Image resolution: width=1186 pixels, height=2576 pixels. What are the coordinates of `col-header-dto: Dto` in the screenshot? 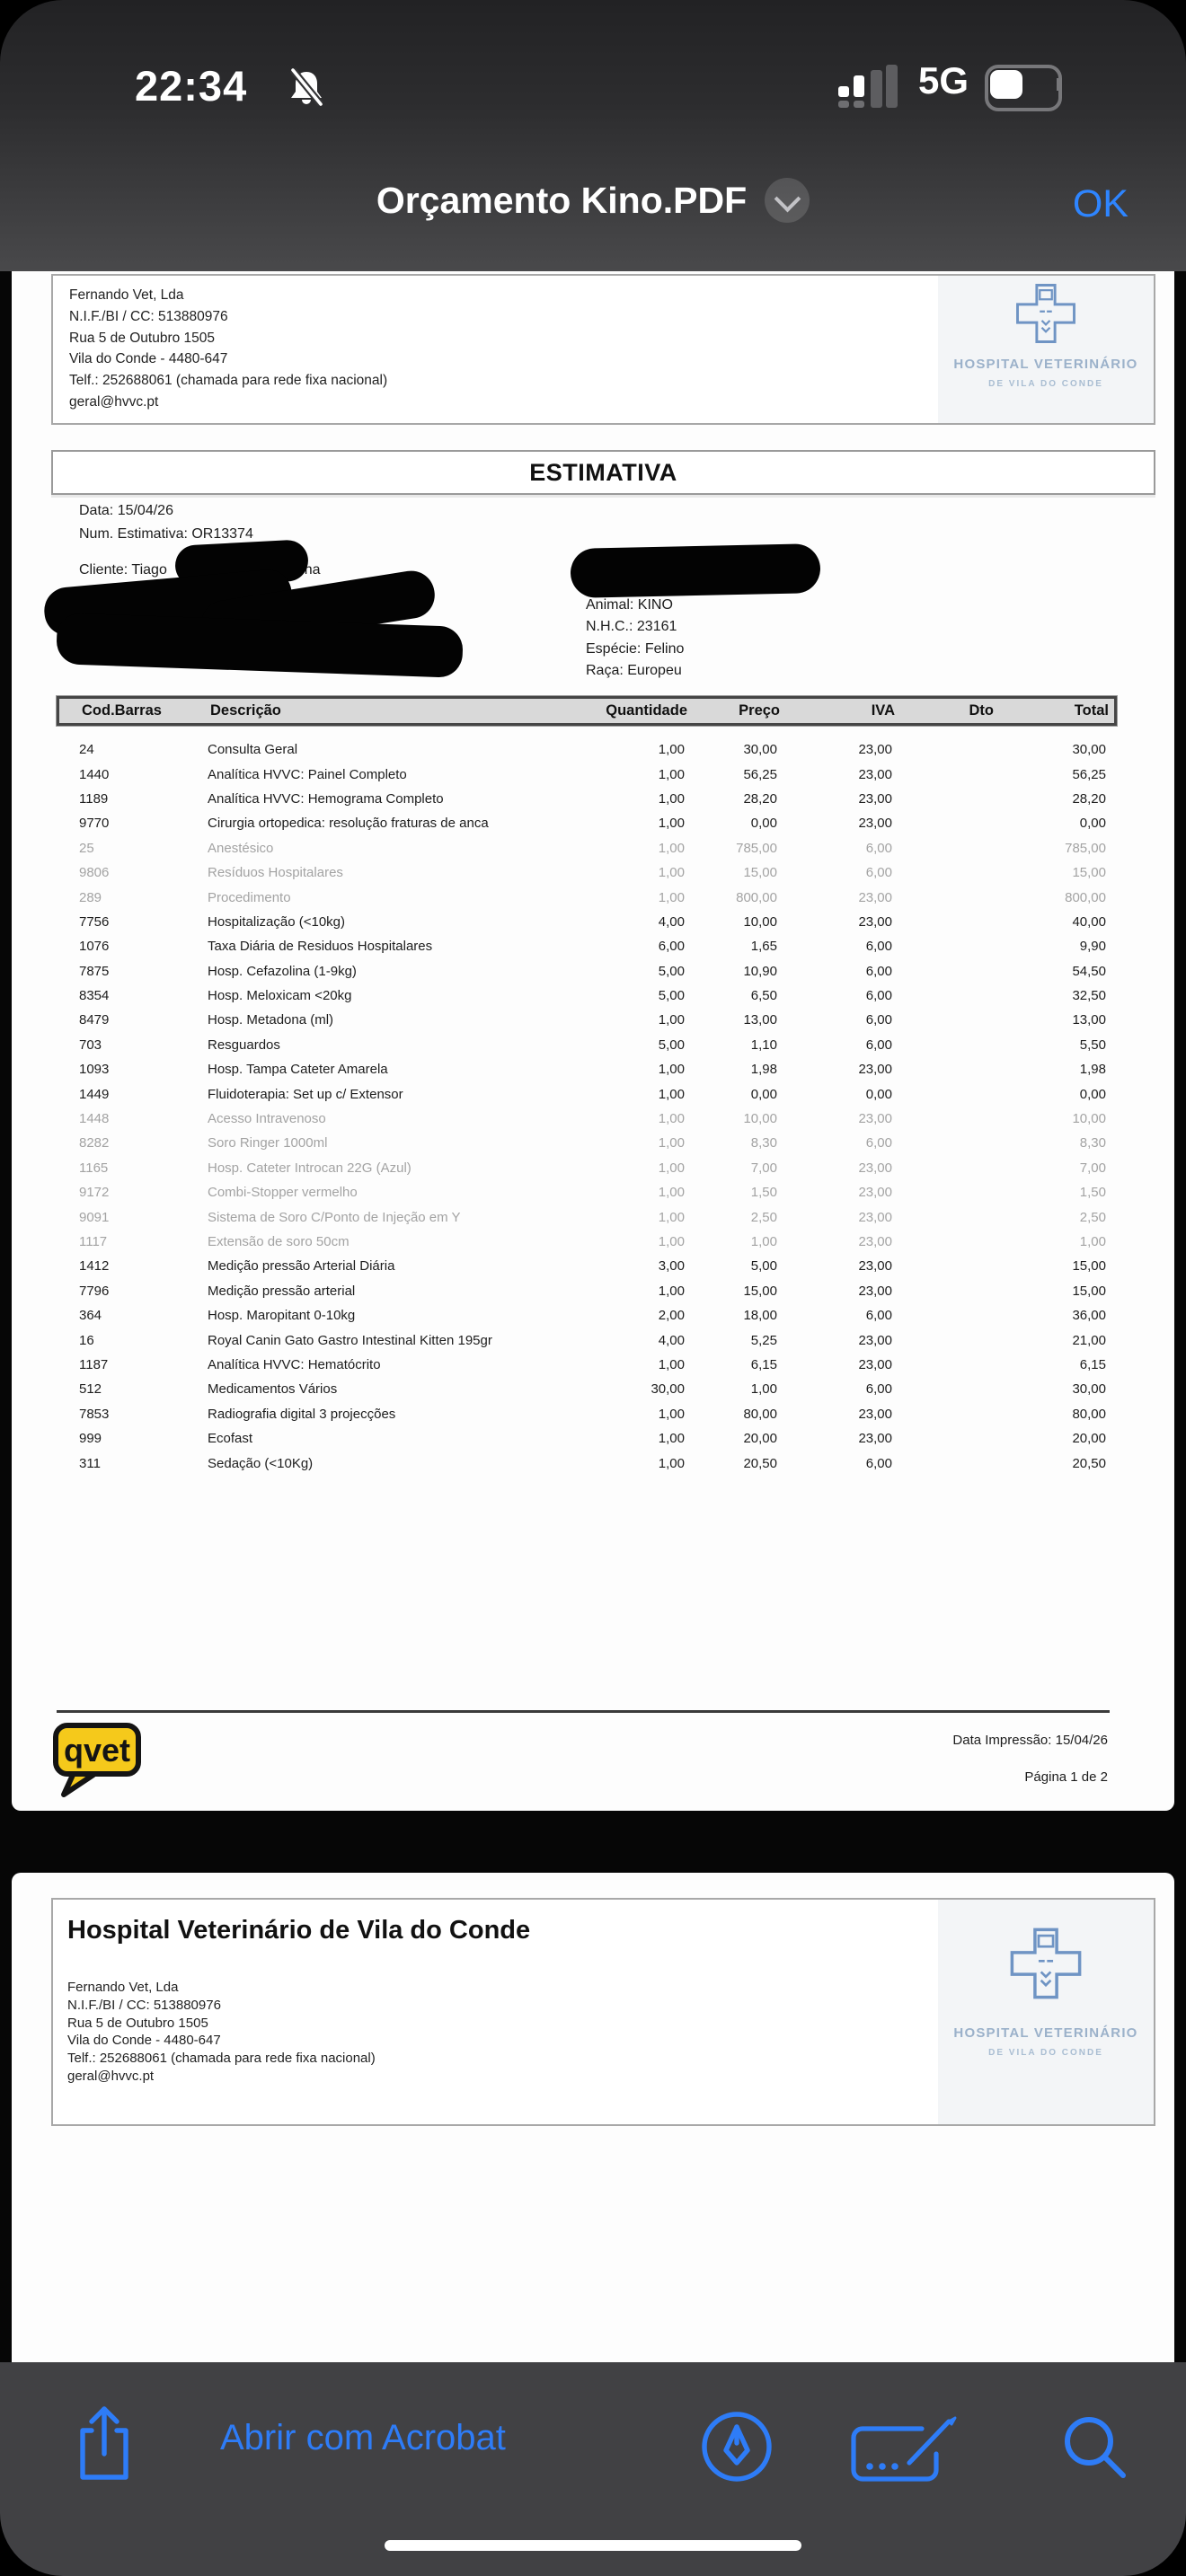 It's located at (982, 710).